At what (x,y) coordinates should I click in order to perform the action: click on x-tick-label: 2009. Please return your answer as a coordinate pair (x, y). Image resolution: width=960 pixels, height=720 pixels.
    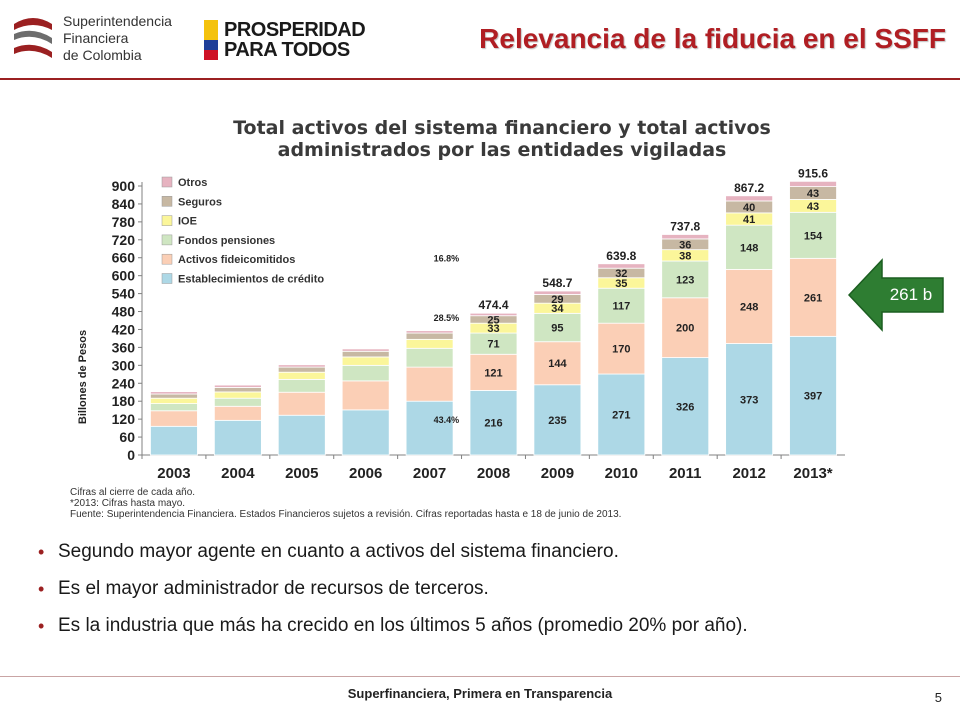
    Looking at the image, I should click on (557, 473).